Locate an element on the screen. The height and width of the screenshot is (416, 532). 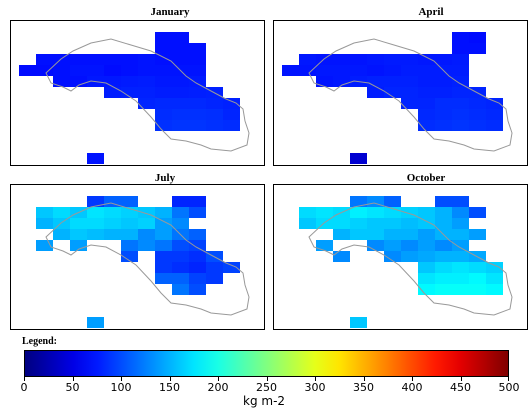
colorbar-tick-label: 100 is located at coordinates (121, 387).